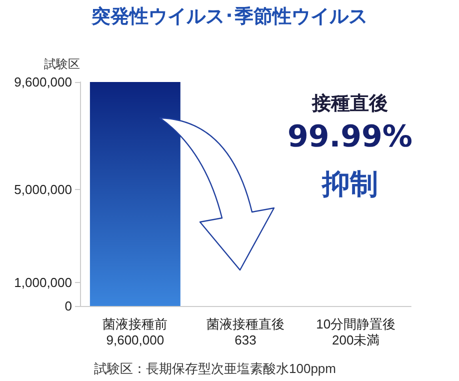  Describe the element at coordinates (215, 368) in the screenshot. I see `text: 試験区：長期保存型次亜塩素酸水100ppm` at that location.